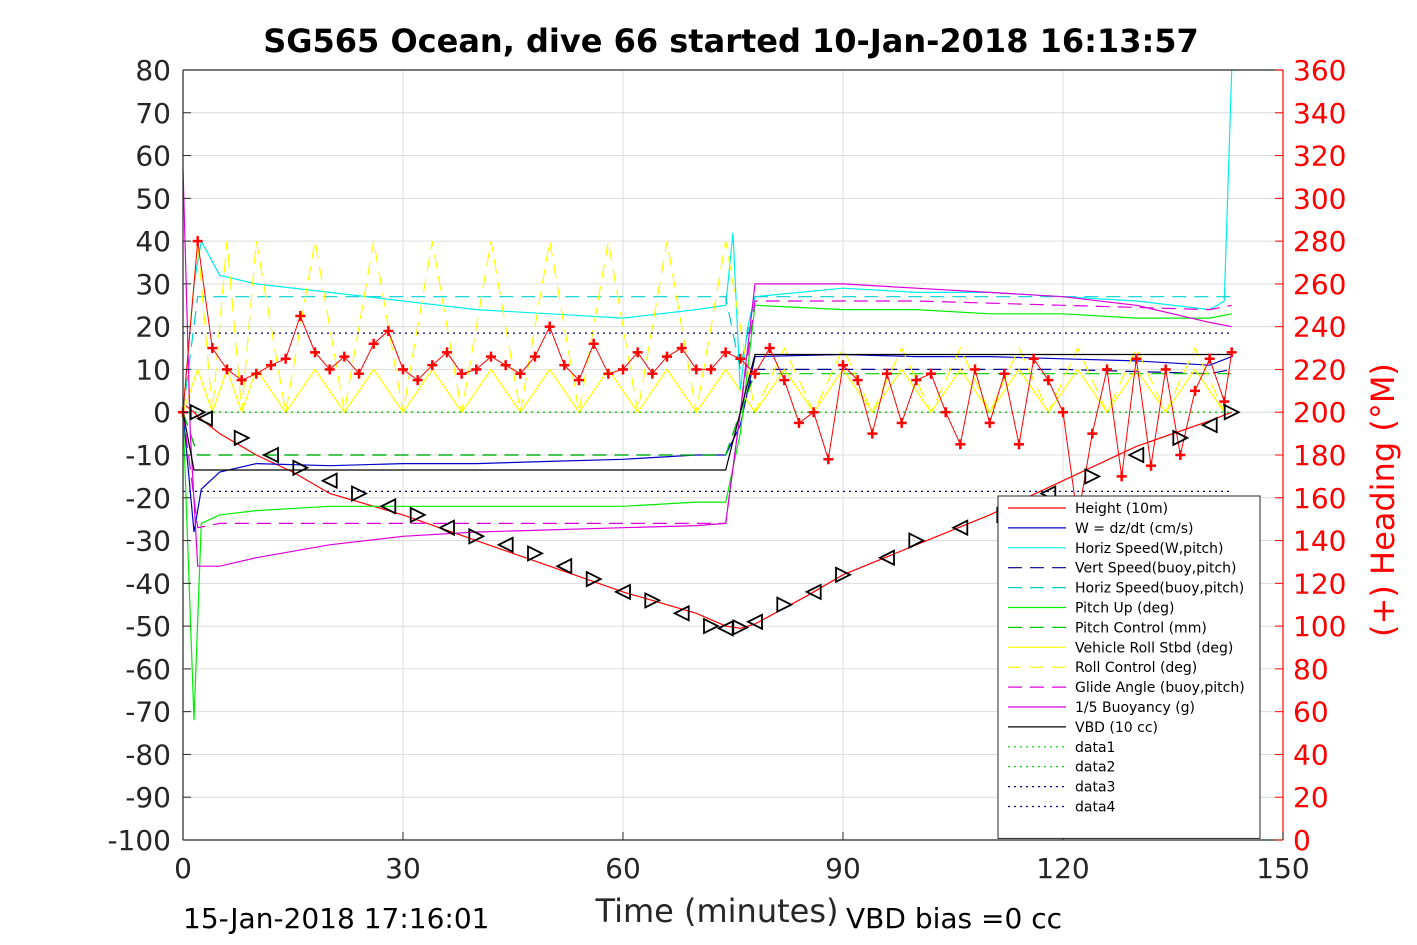 This screenshot has width=1417, height=945. I want to click on tick-label-left: 70, so click(153, 113).